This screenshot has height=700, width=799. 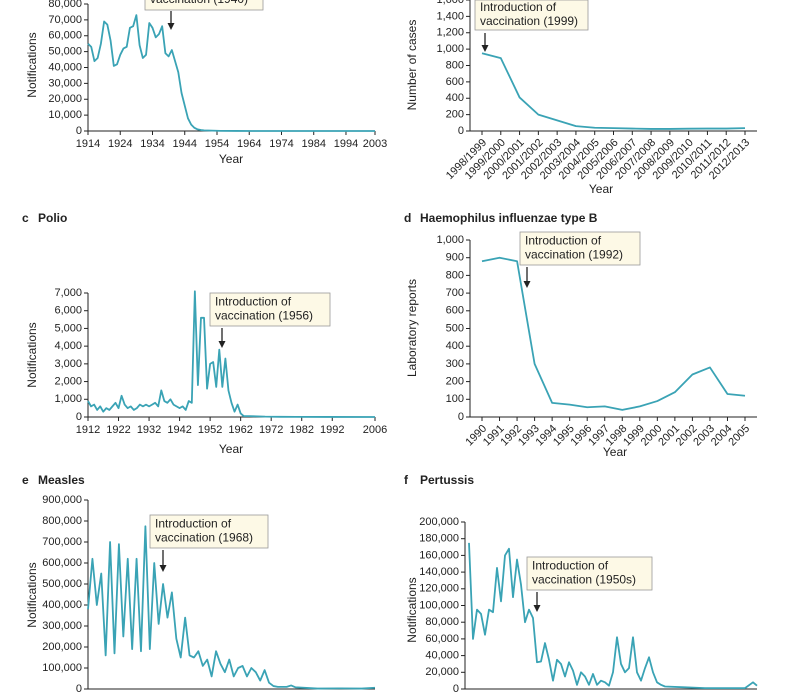 What do you see at coordinates (529, 21) in the screenshot?
I see `annotation-text: vaccination (1999)` at bounding box center [529, 21].